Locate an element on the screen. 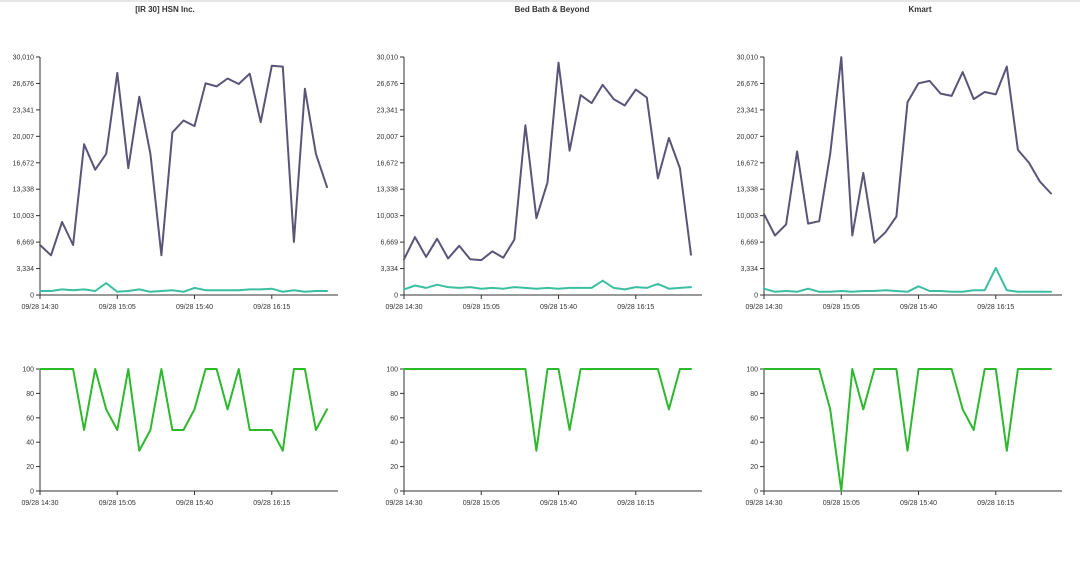 This screenshot has height=587, width=1080. top-border is located at coordinates (540, 1).